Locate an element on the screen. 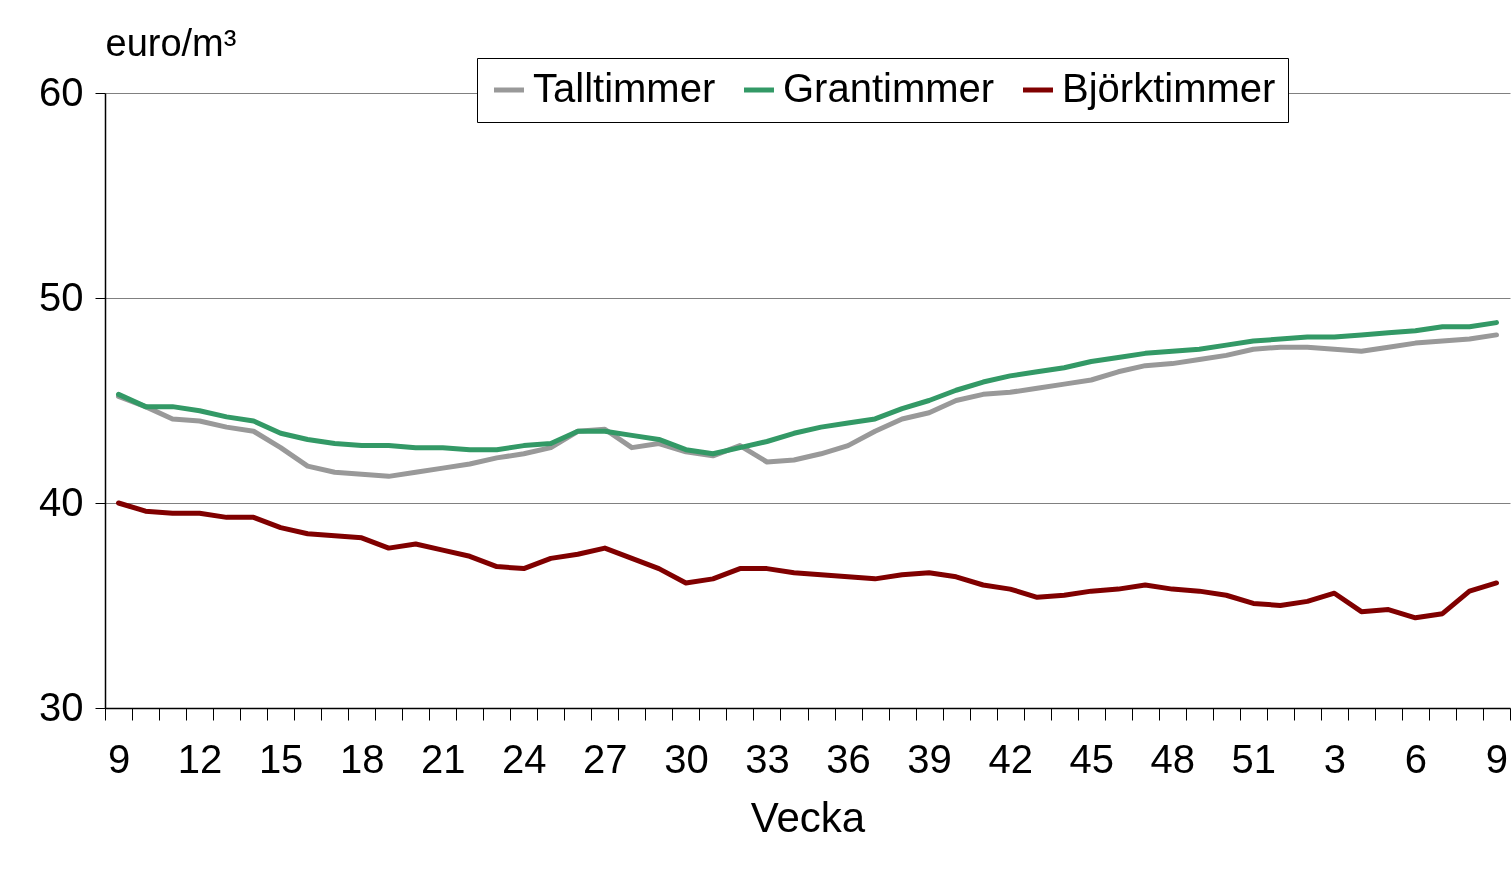 The image size is (1512, 873). y-axis-title: euro/m³ is located at coordinates (171, 42).